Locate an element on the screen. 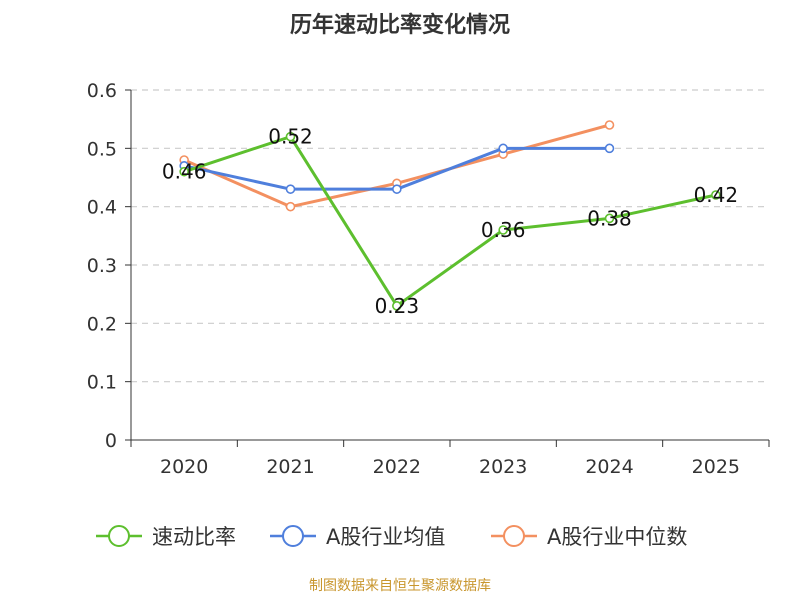 Image resolution: width=800 pixels, height=600 pixels. y-tick-label: 0.5 is located at coordinates (102, 149).